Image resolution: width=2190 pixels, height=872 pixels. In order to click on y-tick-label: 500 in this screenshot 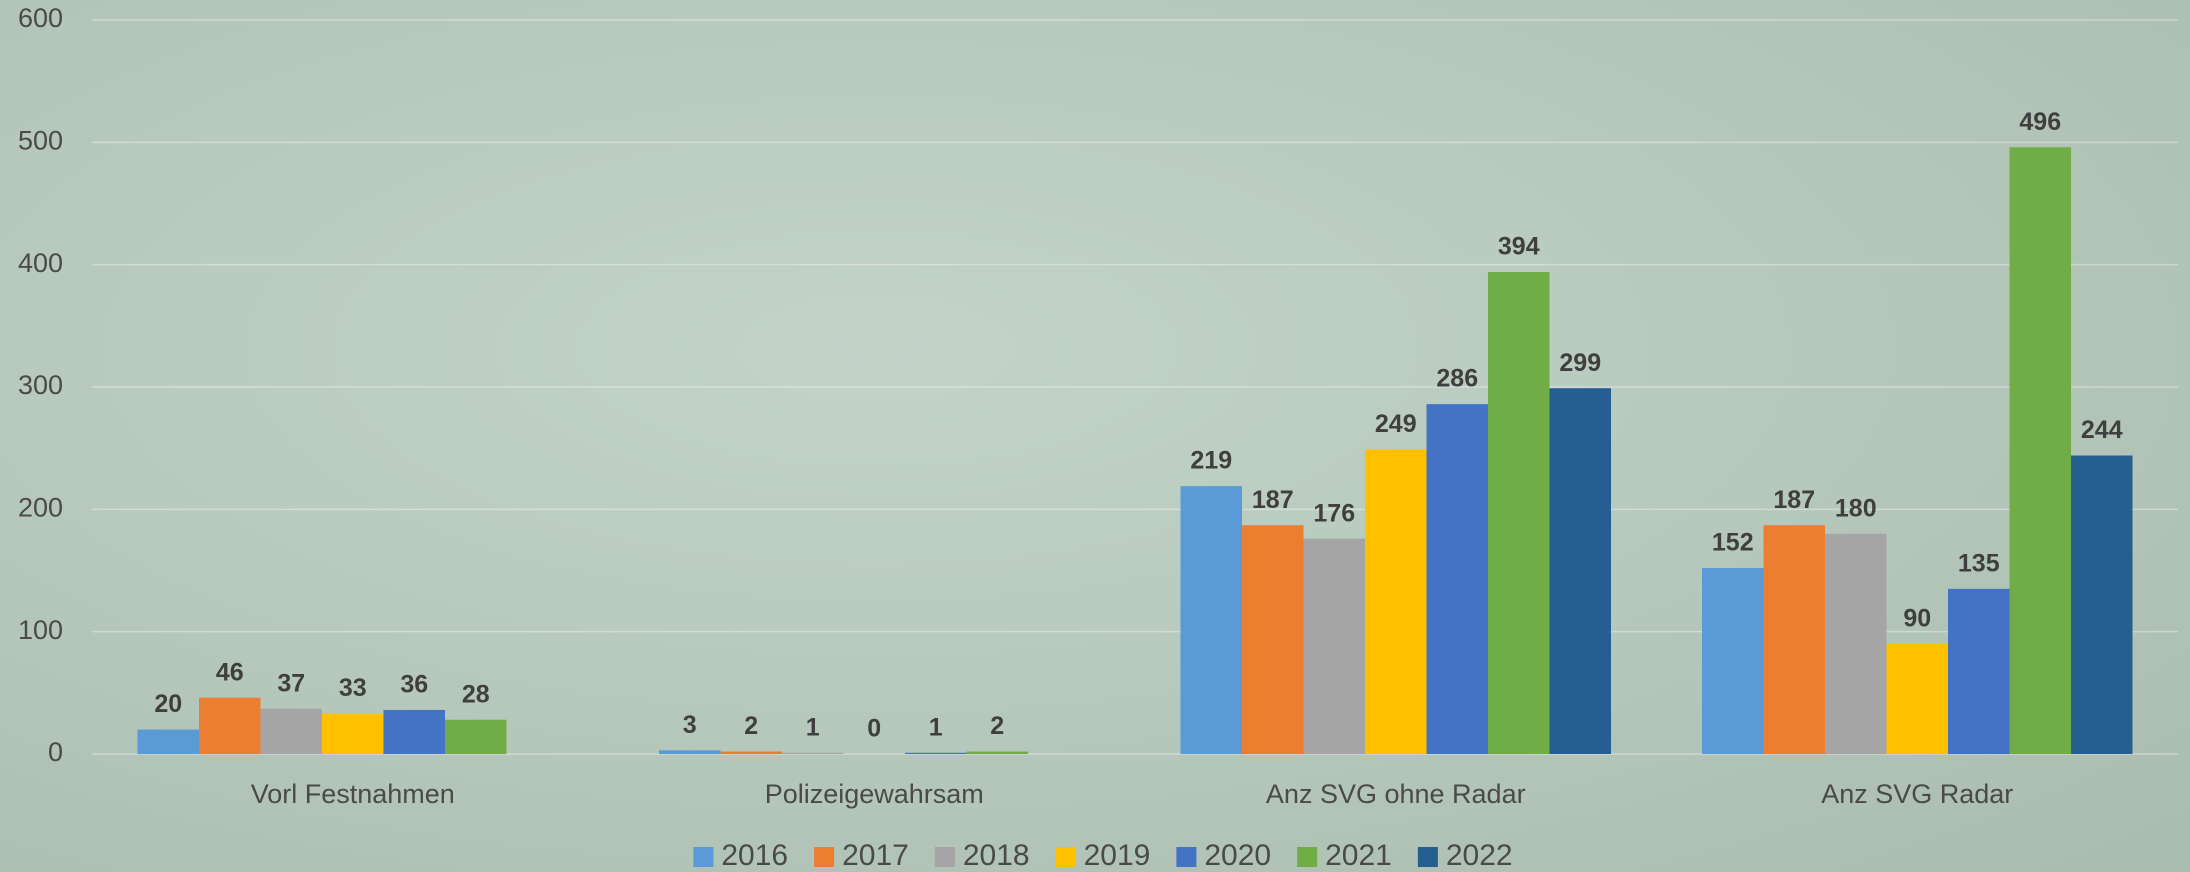, I will do `click(40, 140)`.